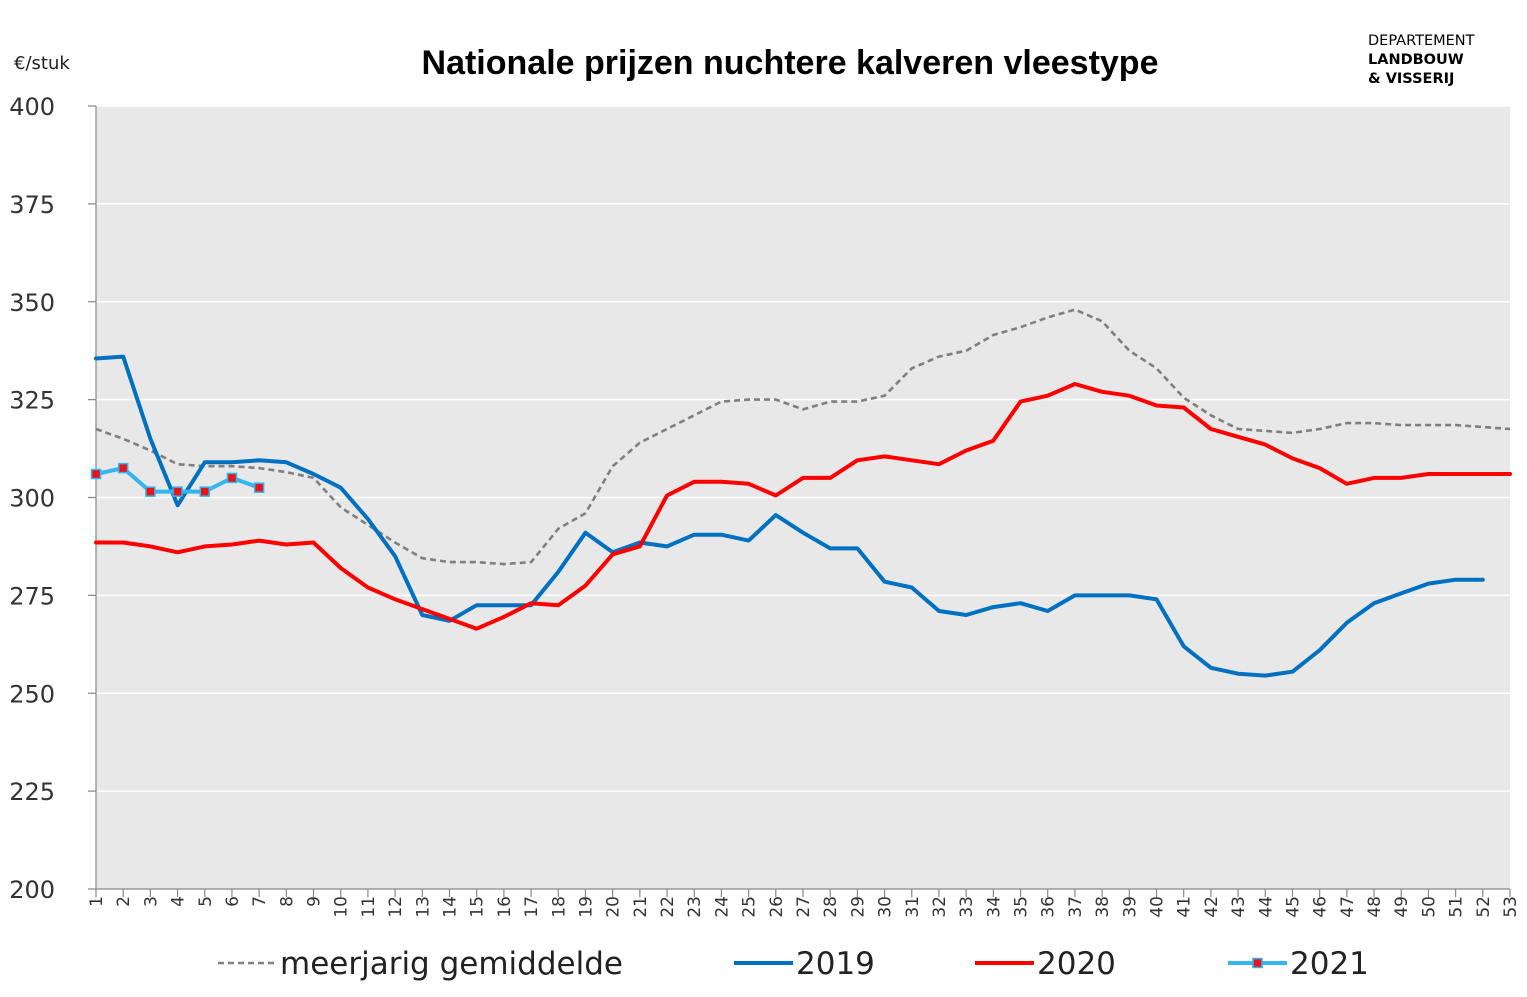 This screenshot has height=997, width=1527. What do you see at coordinates (831, 907) in the screenshot?
I see `x-tick-label: 28` at bounding box center [831, 907].